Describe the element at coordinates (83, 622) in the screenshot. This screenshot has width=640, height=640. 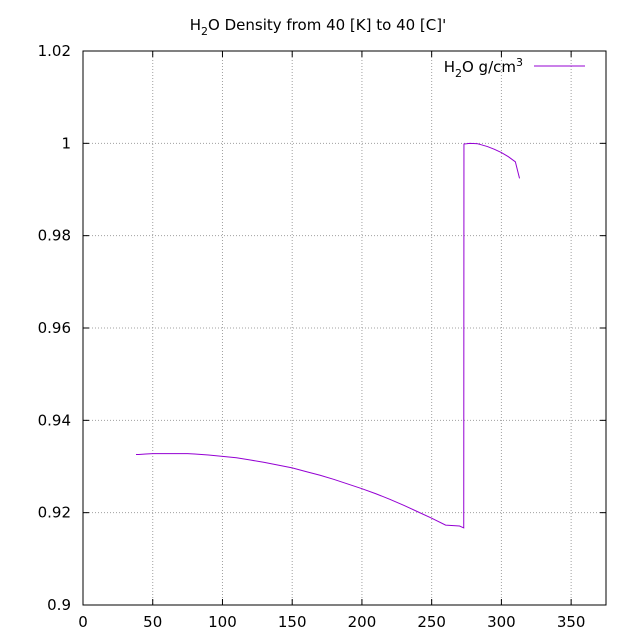
I see `x-tick-label: 0` at that location.